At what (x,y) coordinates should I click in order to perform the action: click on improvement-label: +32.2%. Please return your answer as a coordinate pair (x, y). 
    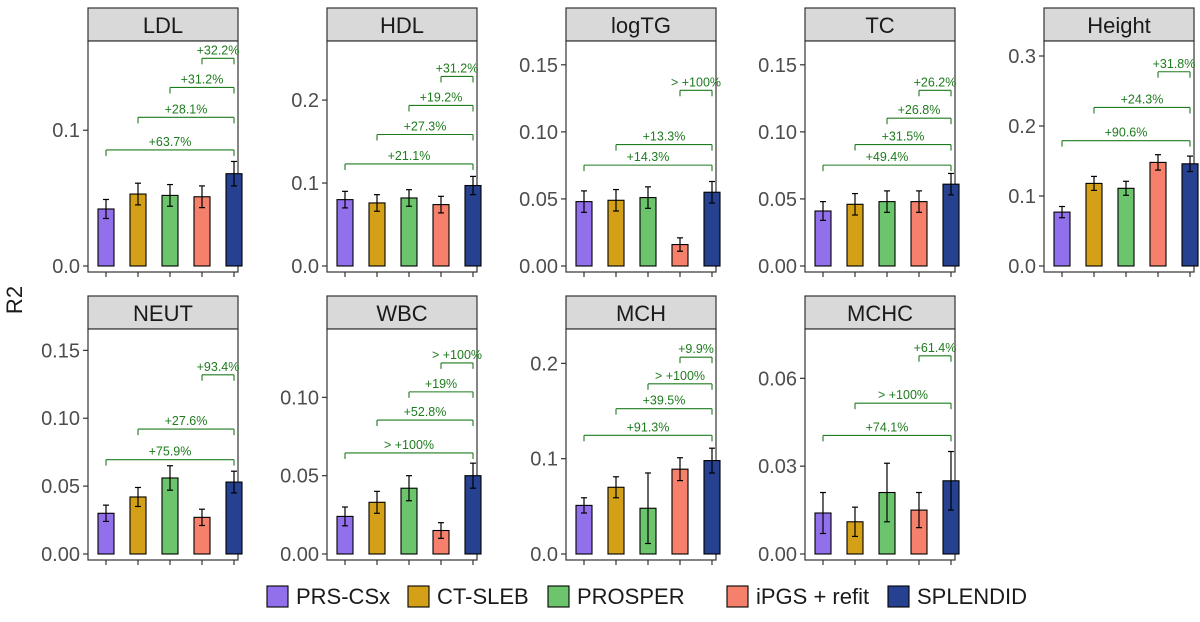
    Looking at the image, I should click on (218, 50).